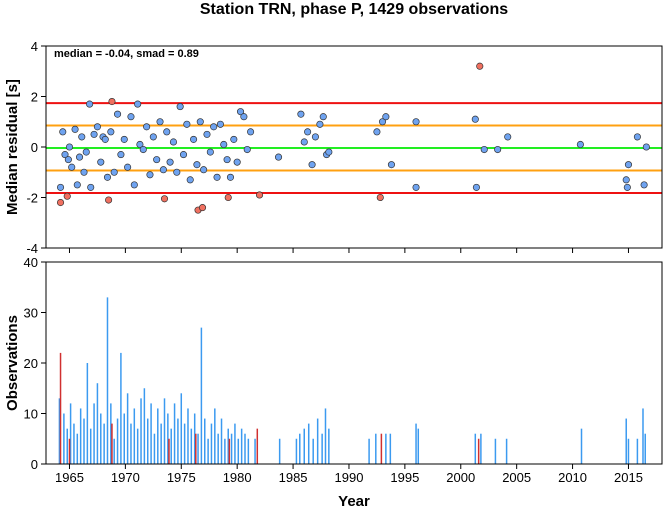 Image resolution: width=669 pixels, height=516 pixels. I want to click on x-tick-label: 2010, so click(572, 477).